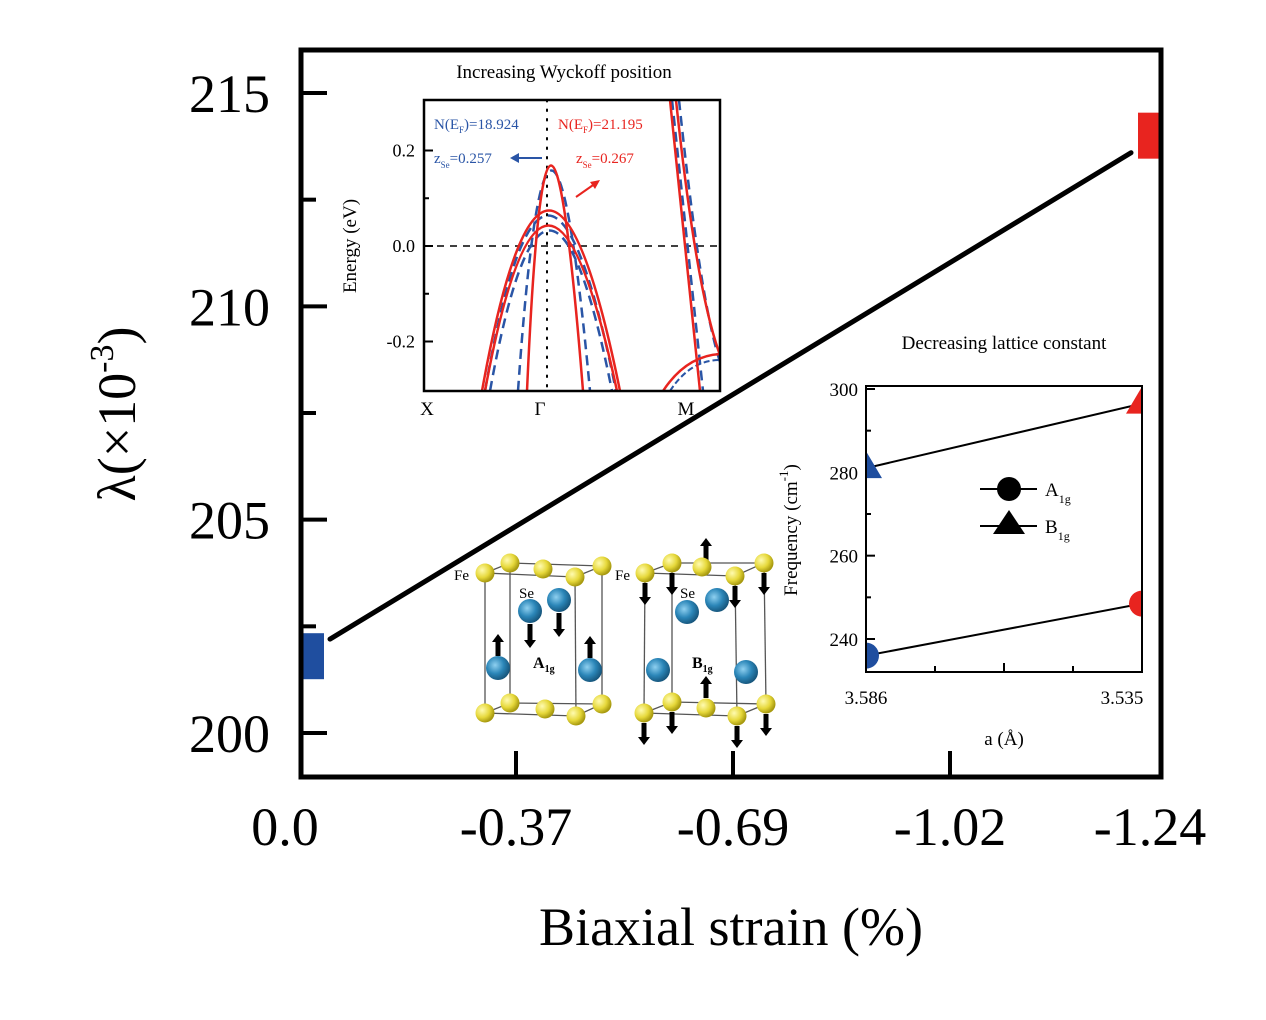 The width and height of the screenshot is (1266, 1020). I want to click on band-blue-m2, so click(698, 231).